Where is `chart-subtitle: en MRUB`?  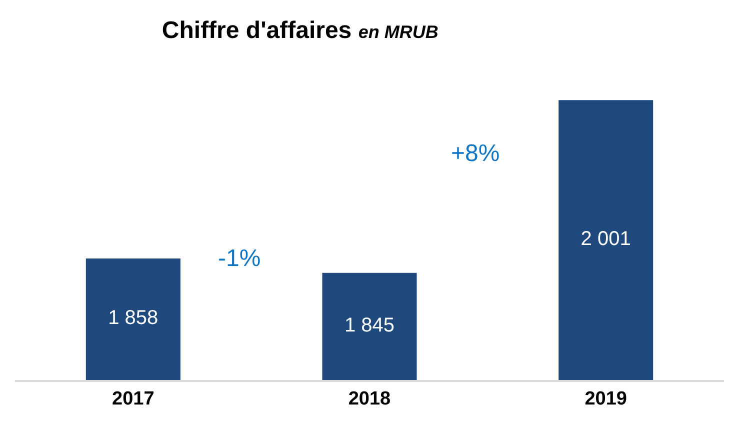 chart-subtitle: en MRUB is located at coordinates (398, 32).